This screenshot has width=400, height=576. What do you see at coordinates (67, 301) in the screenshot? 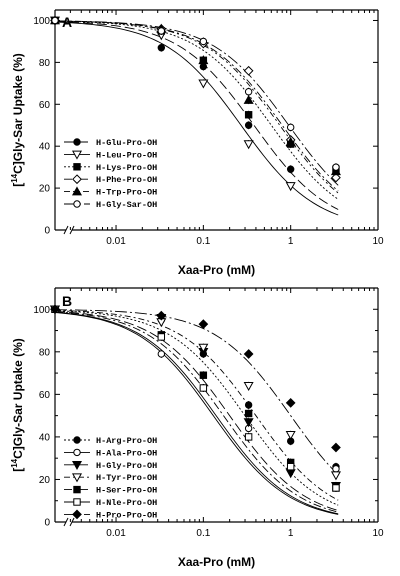
I see `panel-letter: B` at bounding box center [67, 301].